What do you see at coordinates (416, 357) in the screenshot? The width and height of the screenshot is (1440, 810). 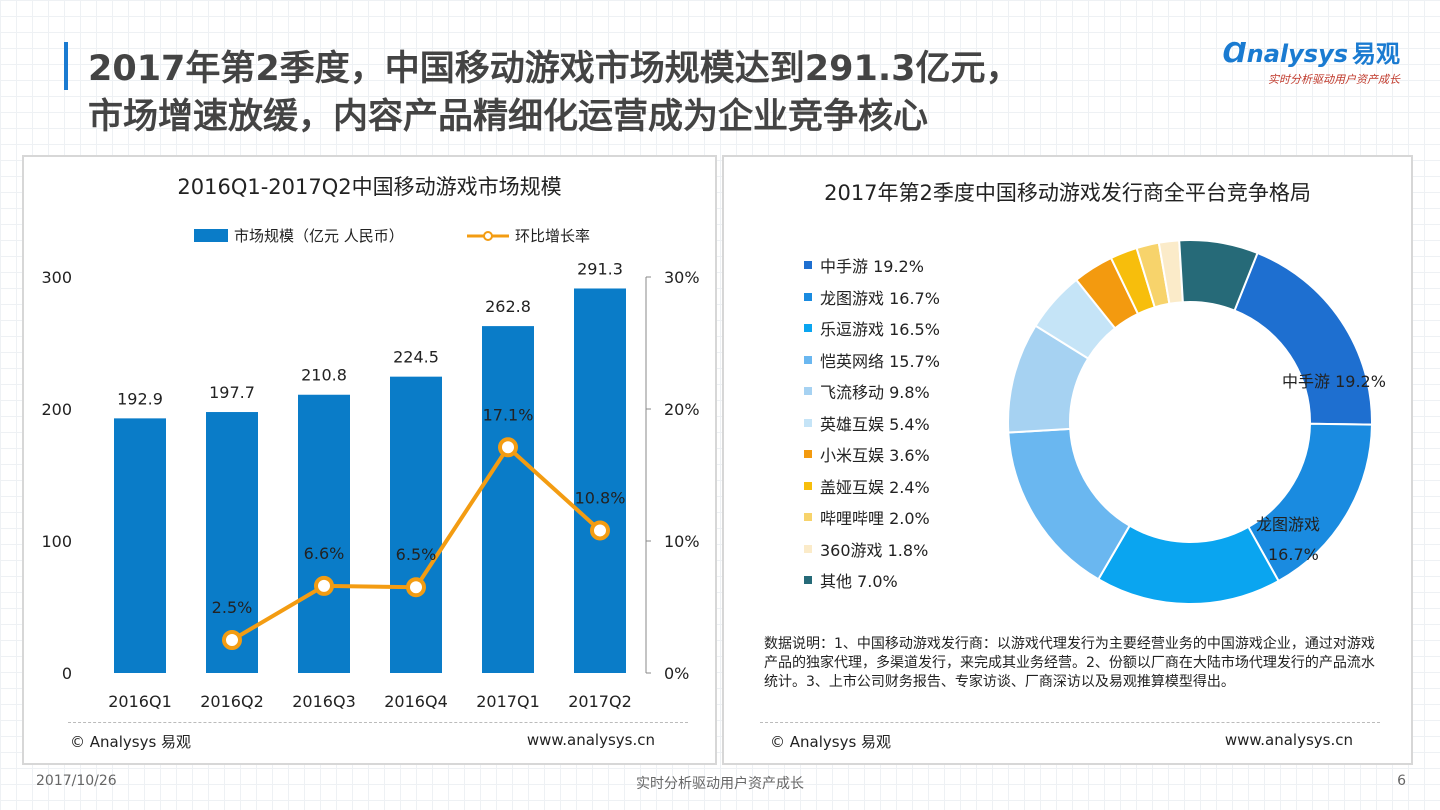 I see `bar-value-label: 224.5` at bounding box center [416, 357].